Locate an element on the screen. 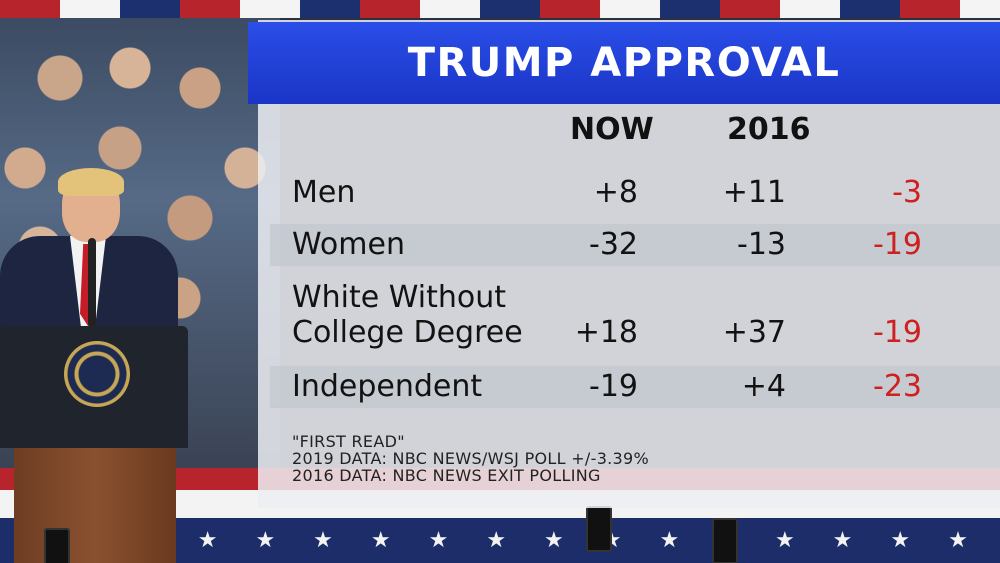  presidential-seal-icon is located at coordinates (97, 374).